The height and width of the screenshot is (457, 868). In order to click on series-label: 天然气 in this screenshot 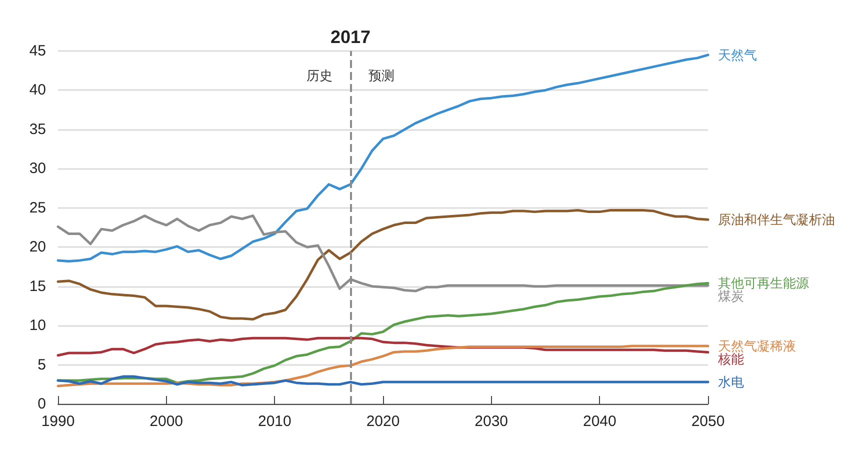, I will do `click(737, 54)`.